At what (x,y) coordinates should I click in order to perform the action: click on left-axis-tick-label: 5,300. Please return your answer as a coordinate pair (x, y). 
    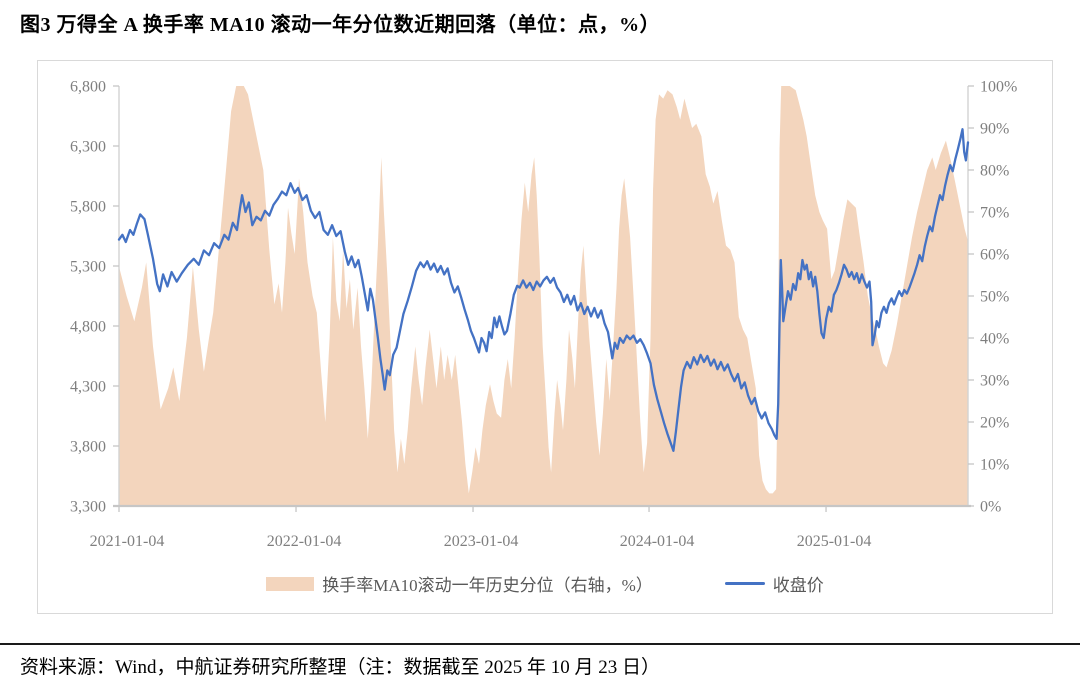
    Looking at the image, I should click on (88, 267).